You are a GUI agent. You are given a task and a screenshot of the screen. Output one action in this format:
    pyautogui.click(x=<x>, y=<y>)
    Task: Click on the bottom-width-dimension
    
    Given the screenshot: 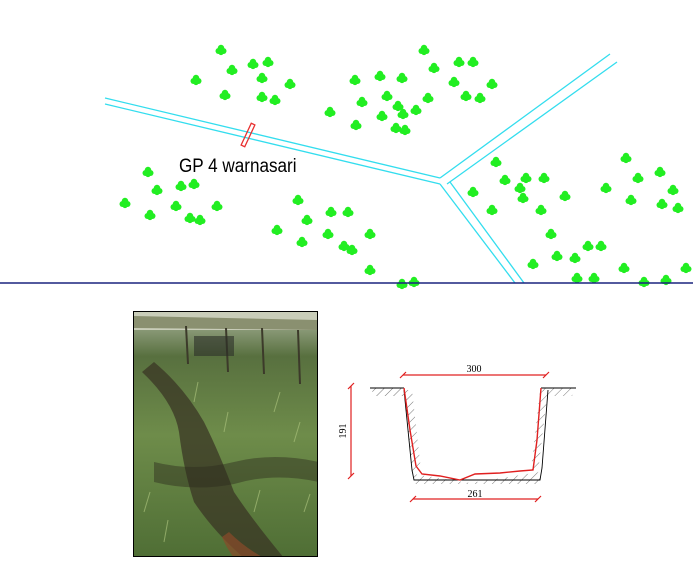 What is the action you would take?
    pyautogui.click(x=475, y=499)
    